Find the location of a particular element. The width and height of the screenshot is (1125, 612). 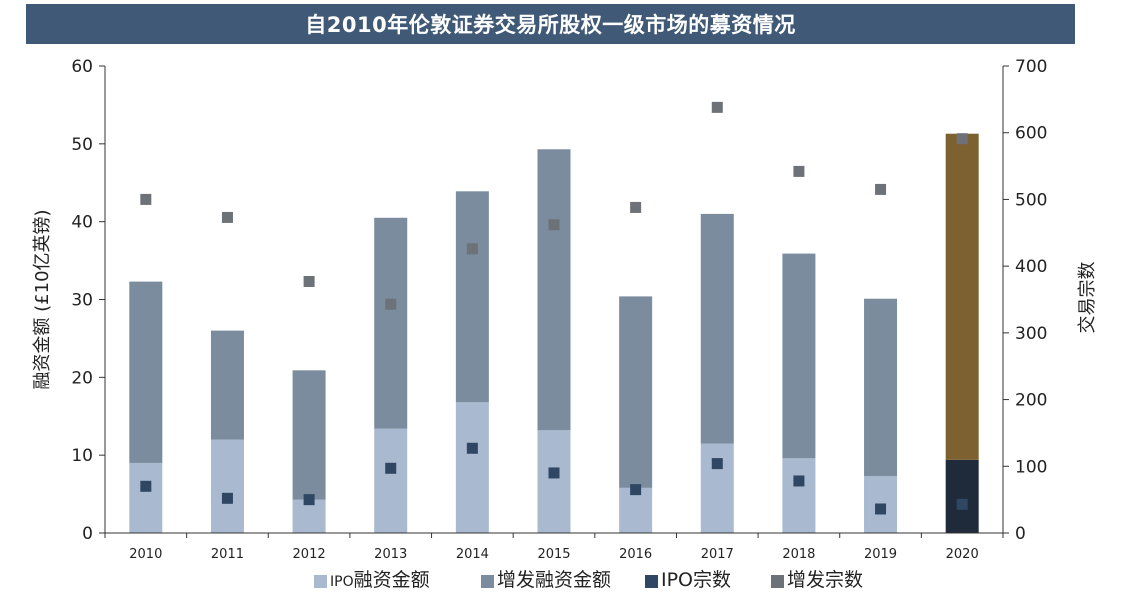

bar-secondary-amount-2015 is located at coordinates (554, 290).